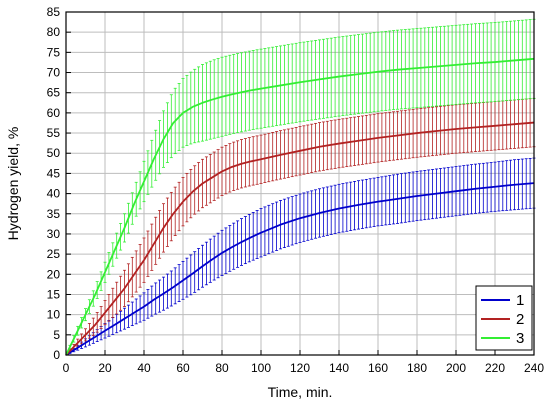 The image size is (550, 411). What do you see at coordinates (183, 368) in the screenshot?
I see `x-tick-label: 60` at bounding box center [183, 368].